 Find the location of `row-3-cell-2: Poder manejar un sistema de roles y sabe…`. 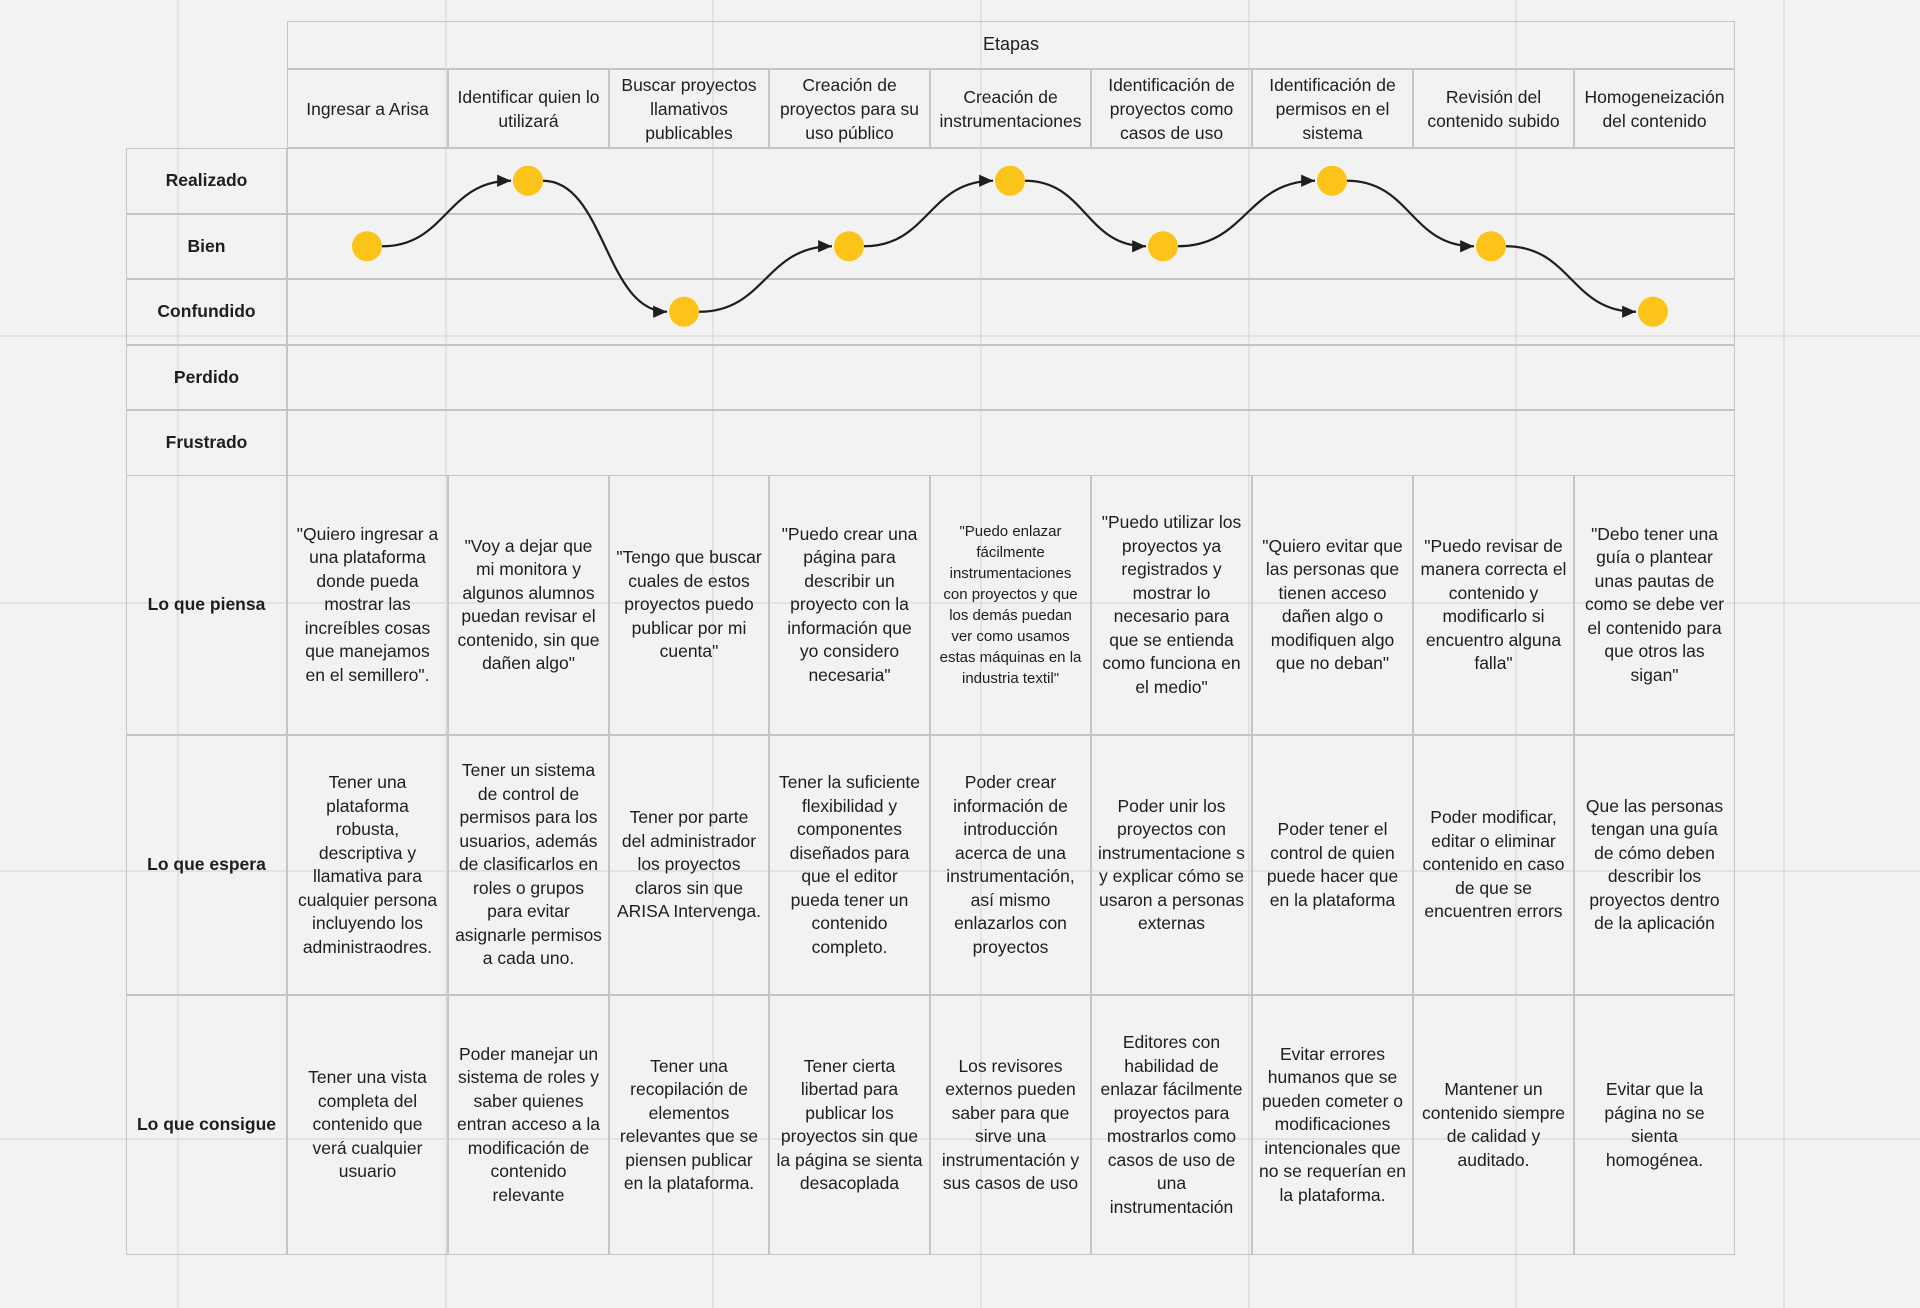

row-3-cell-2: Poder manejar un sistema de roles y sabe… is located at coordinates (528, 1125).